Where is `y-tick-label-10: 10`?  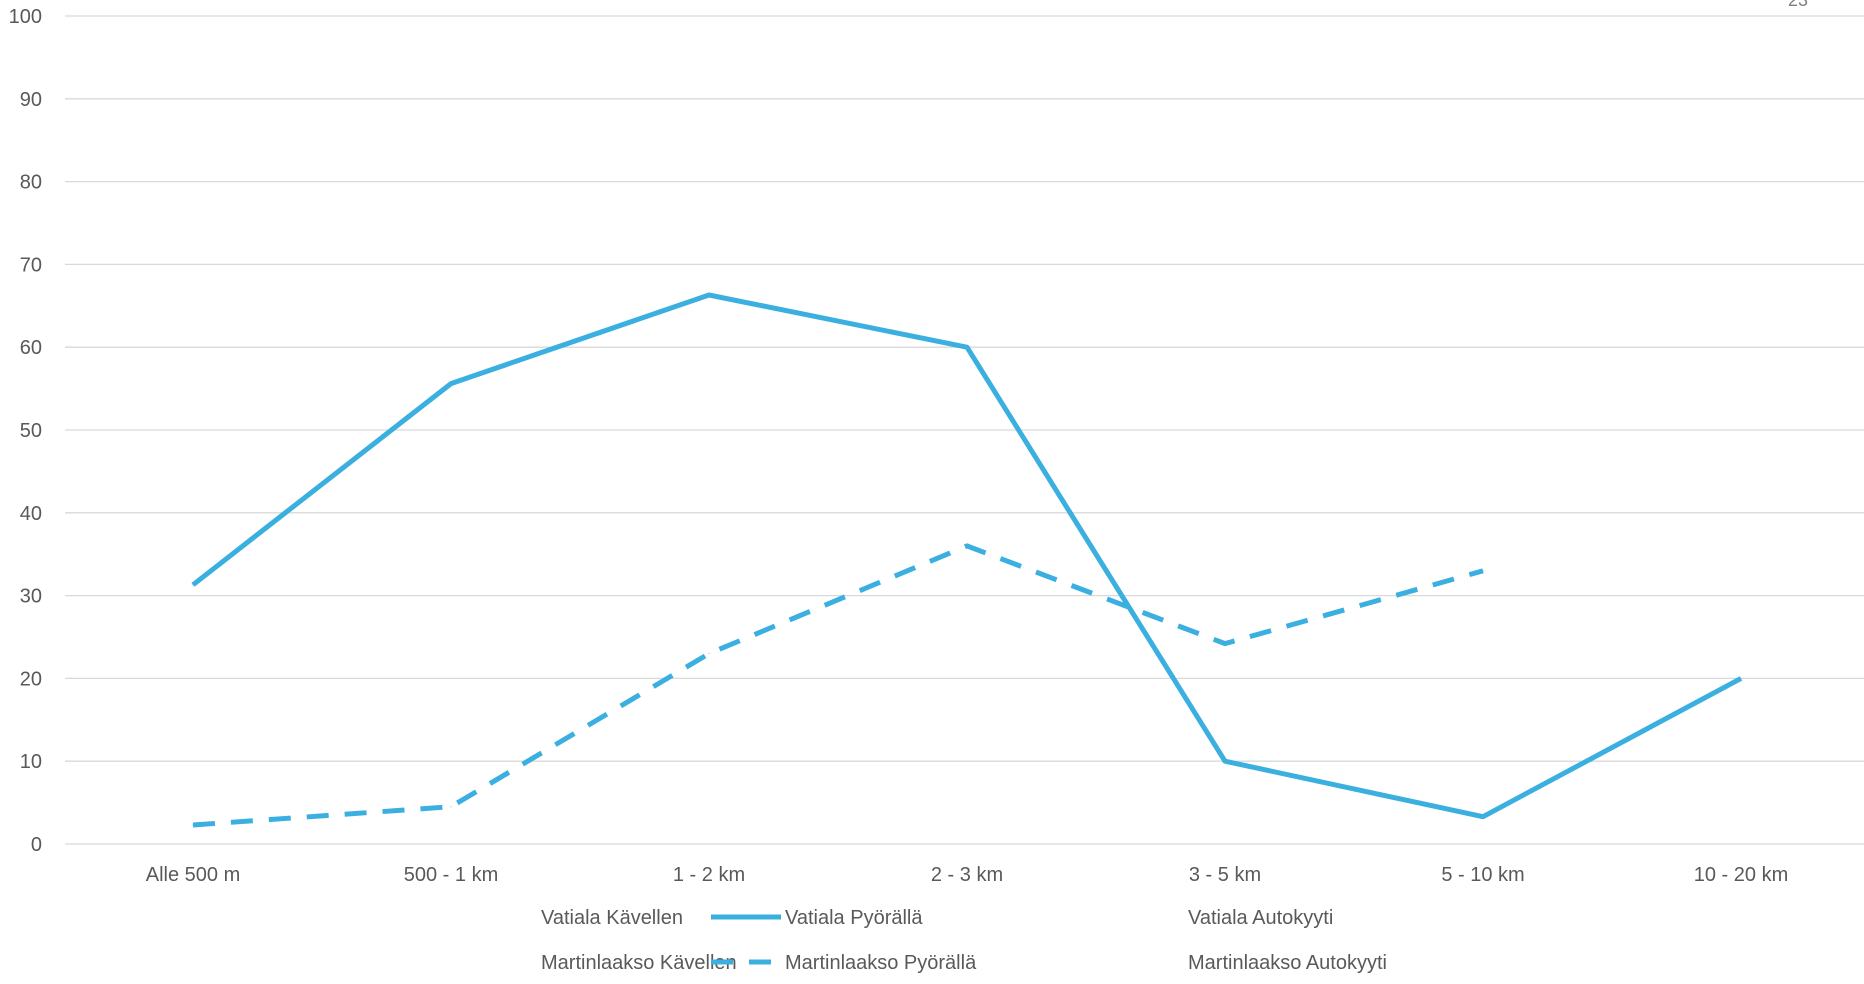
y-tick-label-10: 10 is located at coordinates (31, 762).